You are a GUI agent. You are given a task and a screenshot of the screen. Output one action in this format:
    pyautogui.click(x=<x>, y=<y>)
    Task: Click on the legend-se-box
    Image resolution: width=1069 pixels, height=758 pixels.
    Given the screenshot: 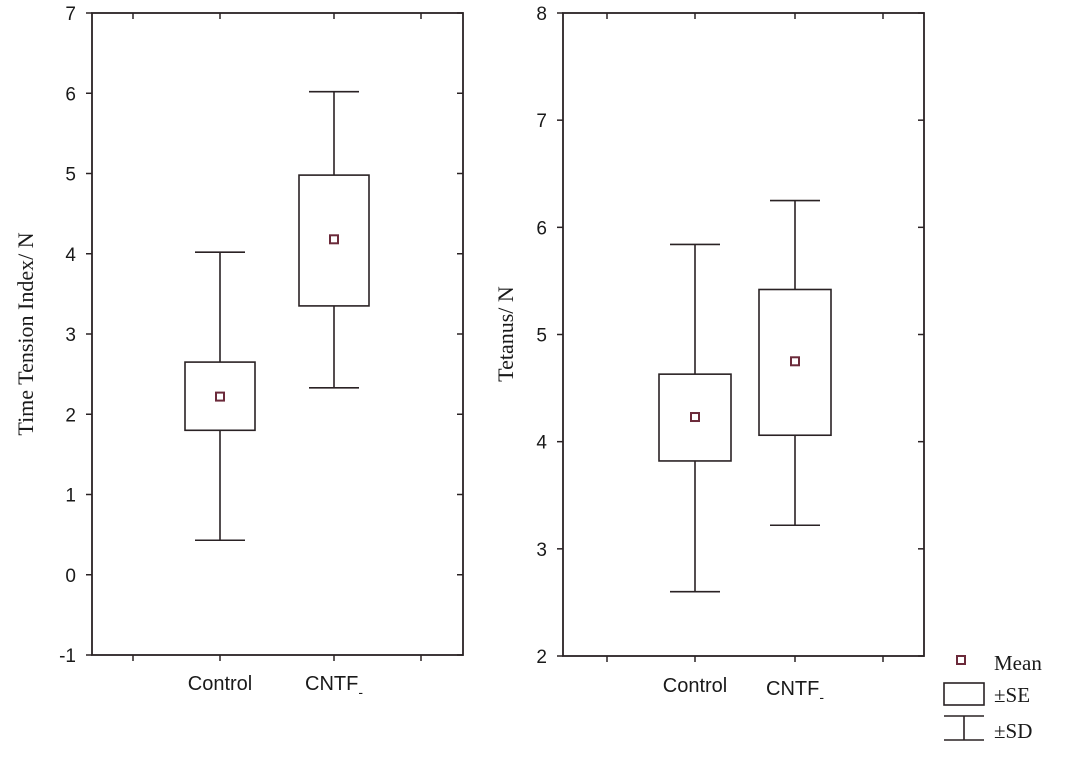 What is the action you would take?
    pyautogui.click(x=964, y=694)
    